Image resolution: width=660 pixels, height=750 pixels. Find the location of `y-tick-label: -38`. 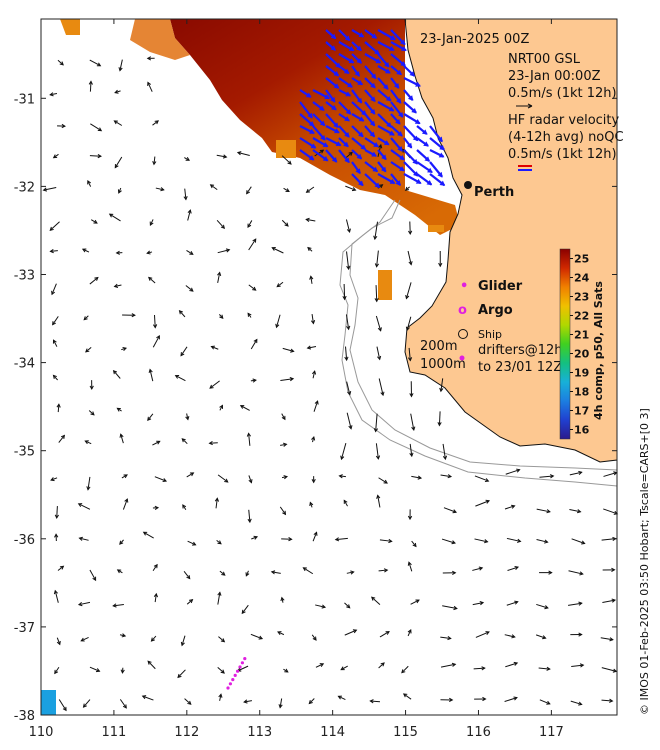

y-tick-label: -38 is located at coordinates (24, 716).